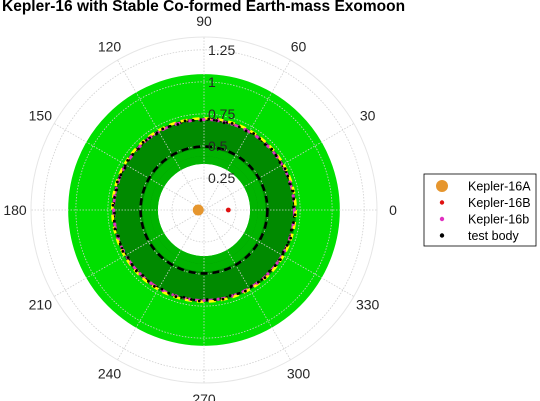 The image size is (540, 401). What do you see at coordinates (493, 236) in the screenshot?
I see `legend-label: test body` at bounding box center [493, 236].